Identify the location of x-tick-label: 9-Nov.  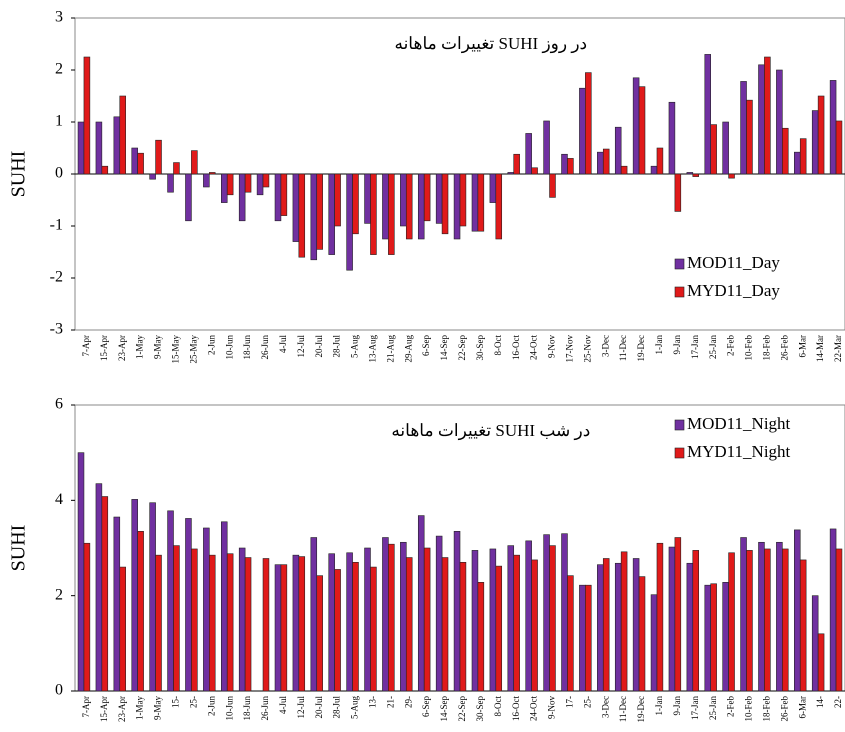
(552, 707).